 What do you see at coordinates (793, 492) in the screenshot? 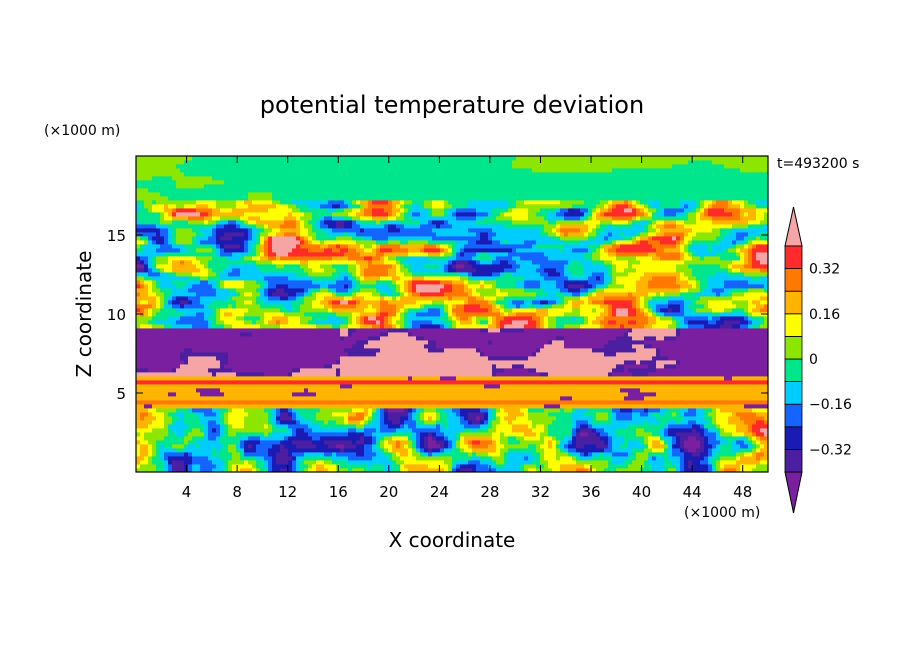
I see `colorbar-bottom-arrow` at bounding box center [793, 492].